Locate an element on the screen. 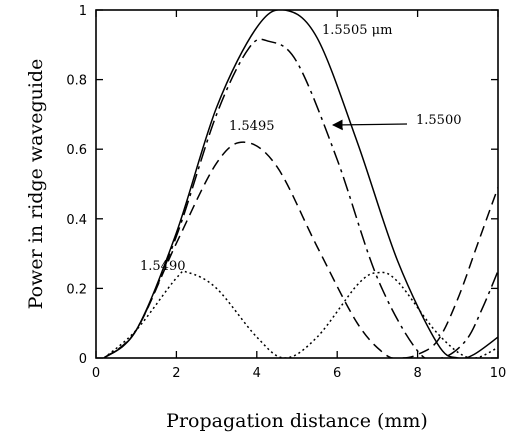 This screenshot has height=439, width=511. x-tick-label-2: 4 is located at coordinates (257, 373).